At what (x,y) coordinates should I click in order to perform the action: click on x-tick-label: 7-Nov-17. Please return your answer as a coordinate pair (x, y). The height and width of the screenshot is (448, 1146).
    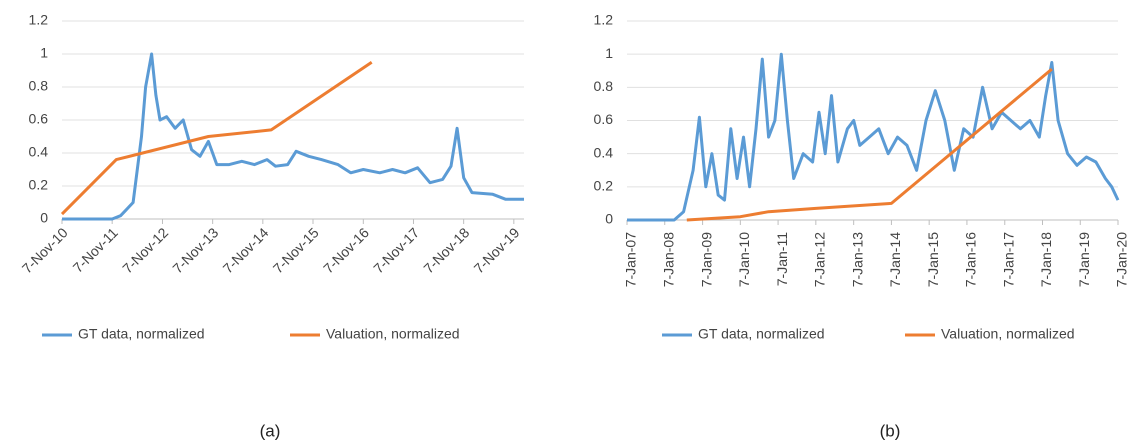
    Looking at the image, I should click on (396, 250).